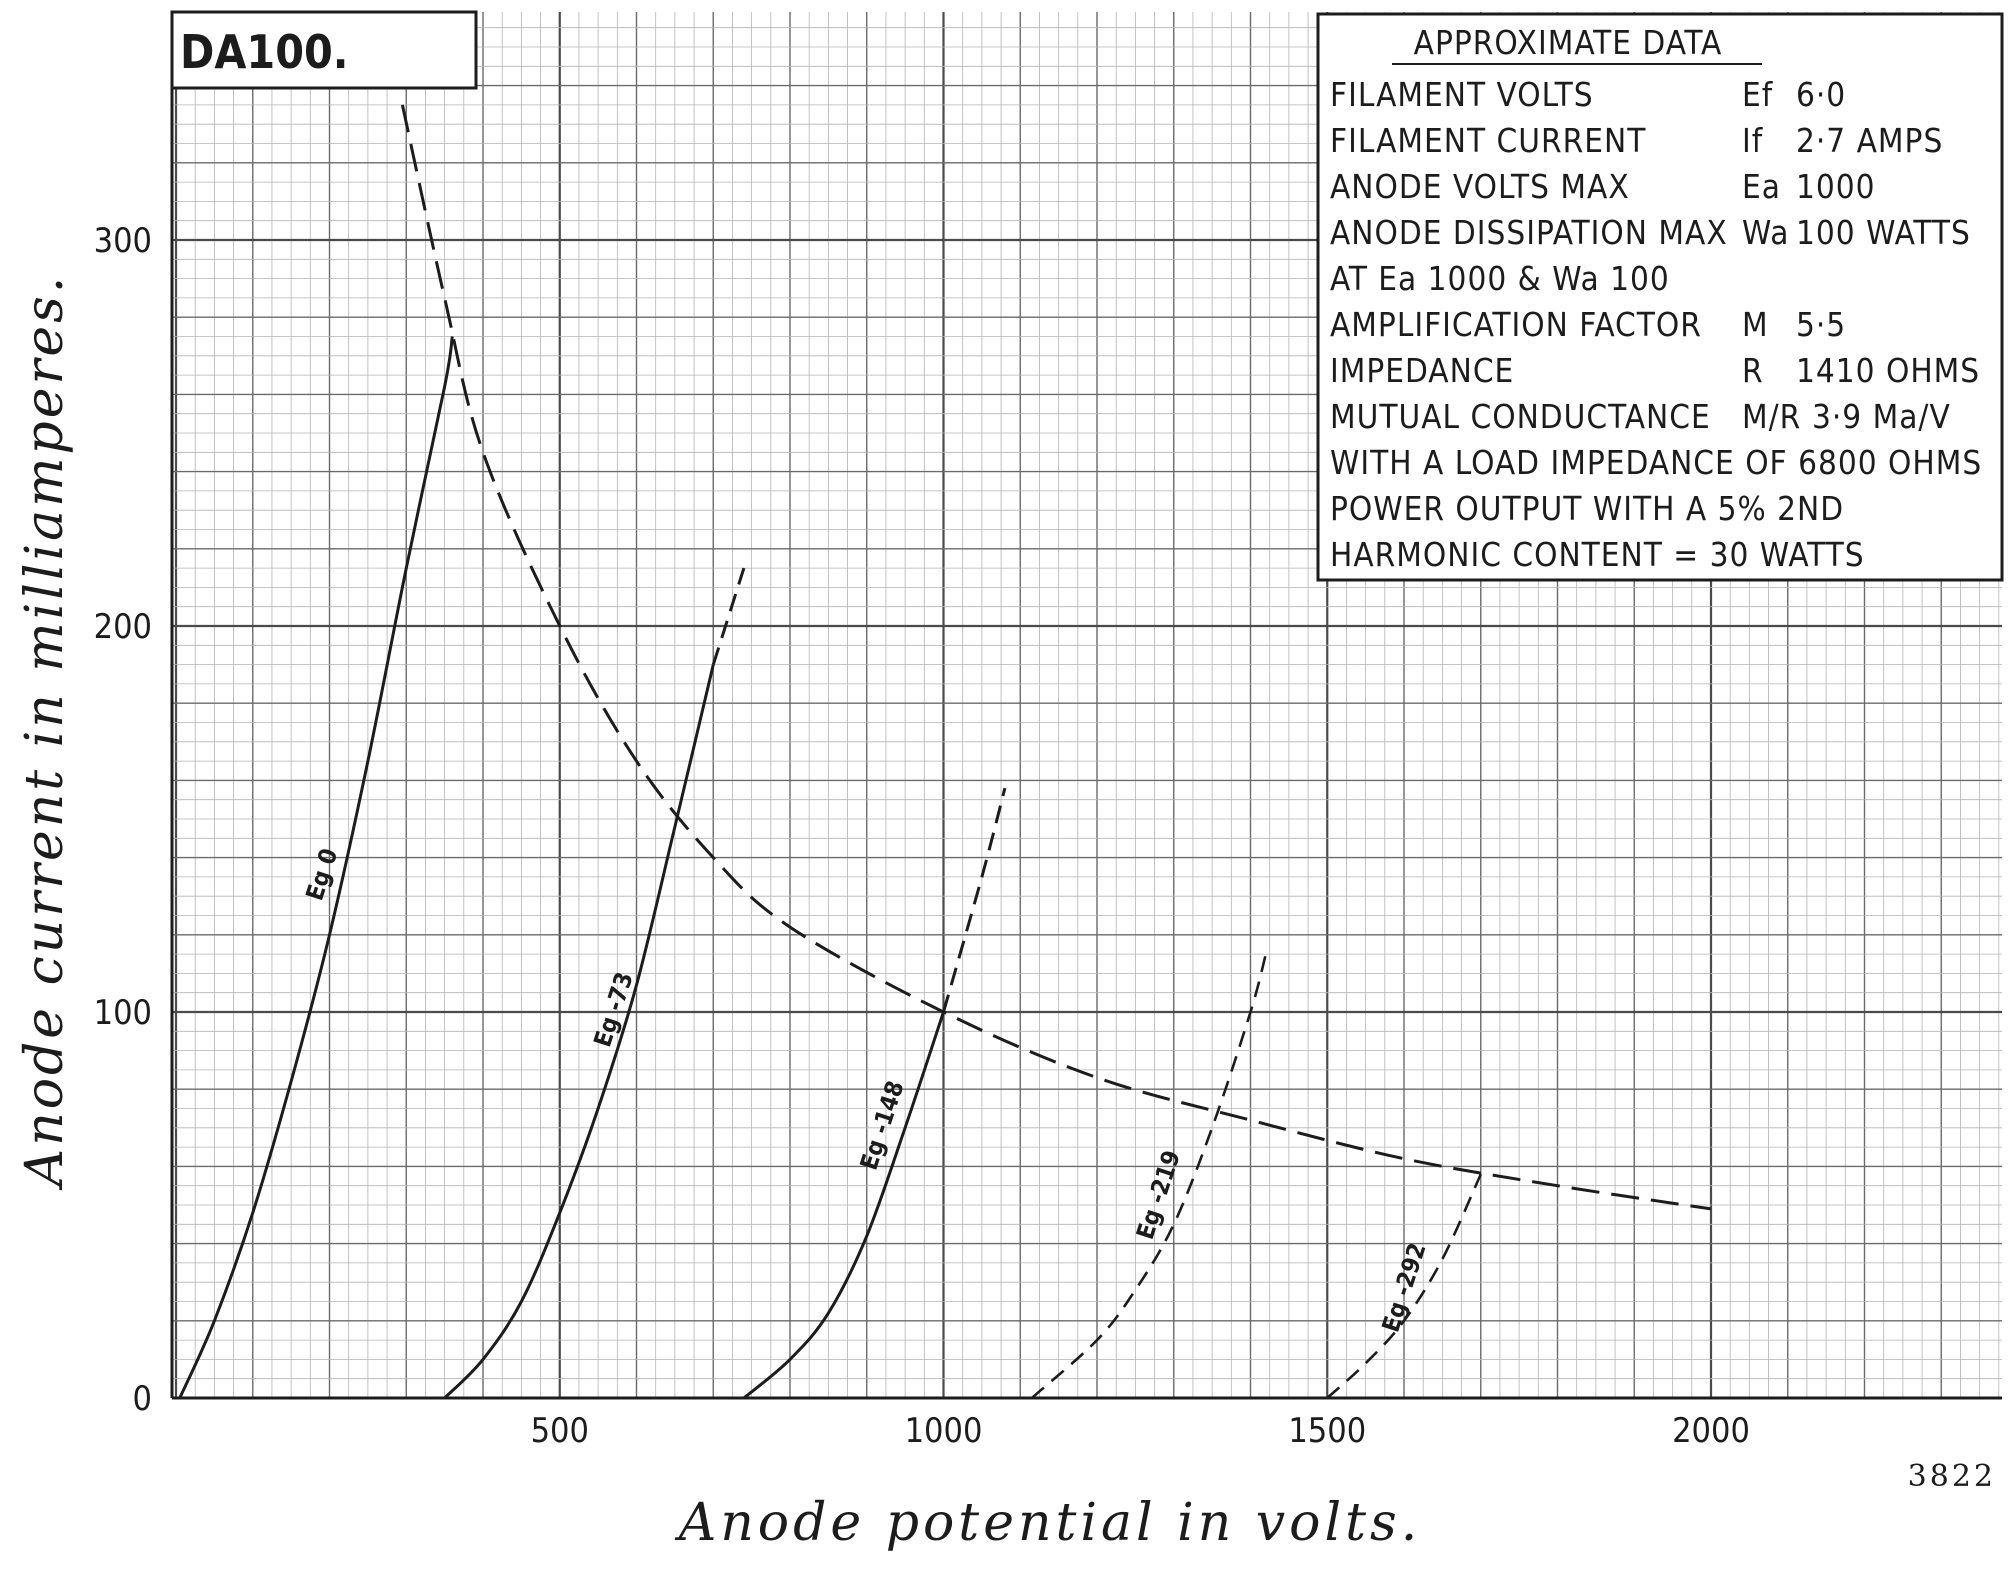  Describe the element at coordinates (1881, 416) in the screenshot. I see `panel-row-value: 3·9 Ma/V` at that location.